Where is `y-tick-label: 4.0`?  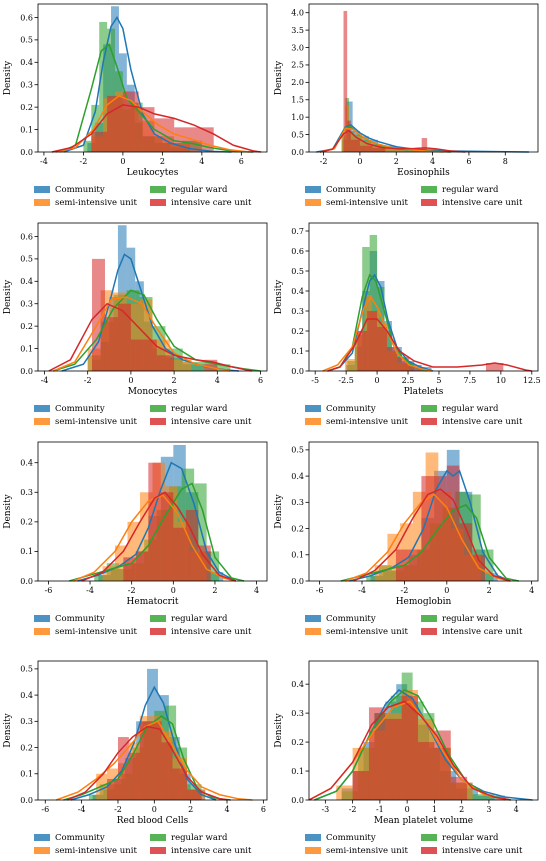 y-tick-label: 4.0 is located at coordinates (297, 13).